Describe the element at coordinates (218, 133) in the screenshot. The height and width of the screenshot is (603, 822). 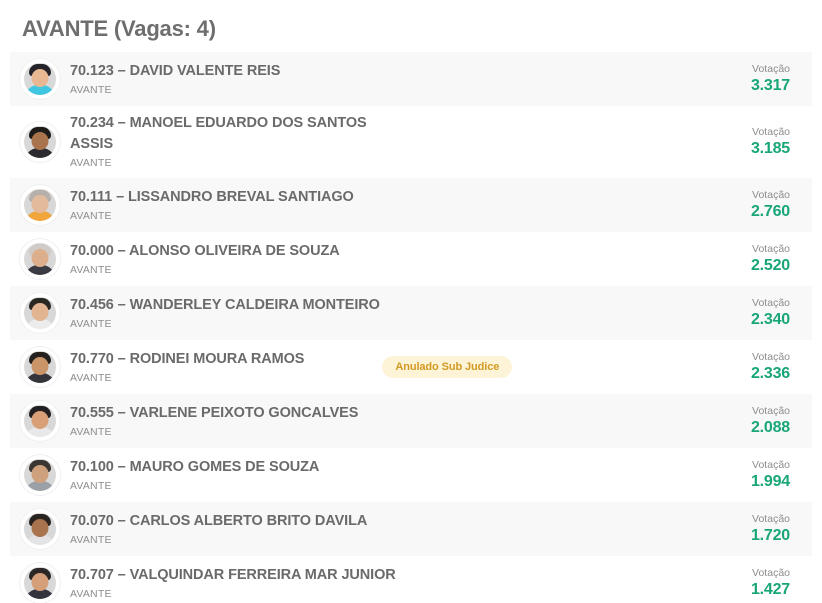
I see `candidate-name: 70.234 – MANOEL EDUARDO DOS SANTOS ASSIS` at that location.